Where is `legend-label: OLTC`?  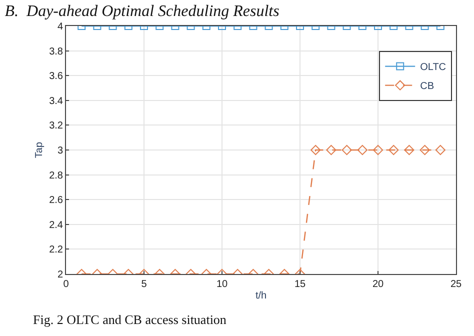
legend-label: OLTC is located at coordinates (433, 68).